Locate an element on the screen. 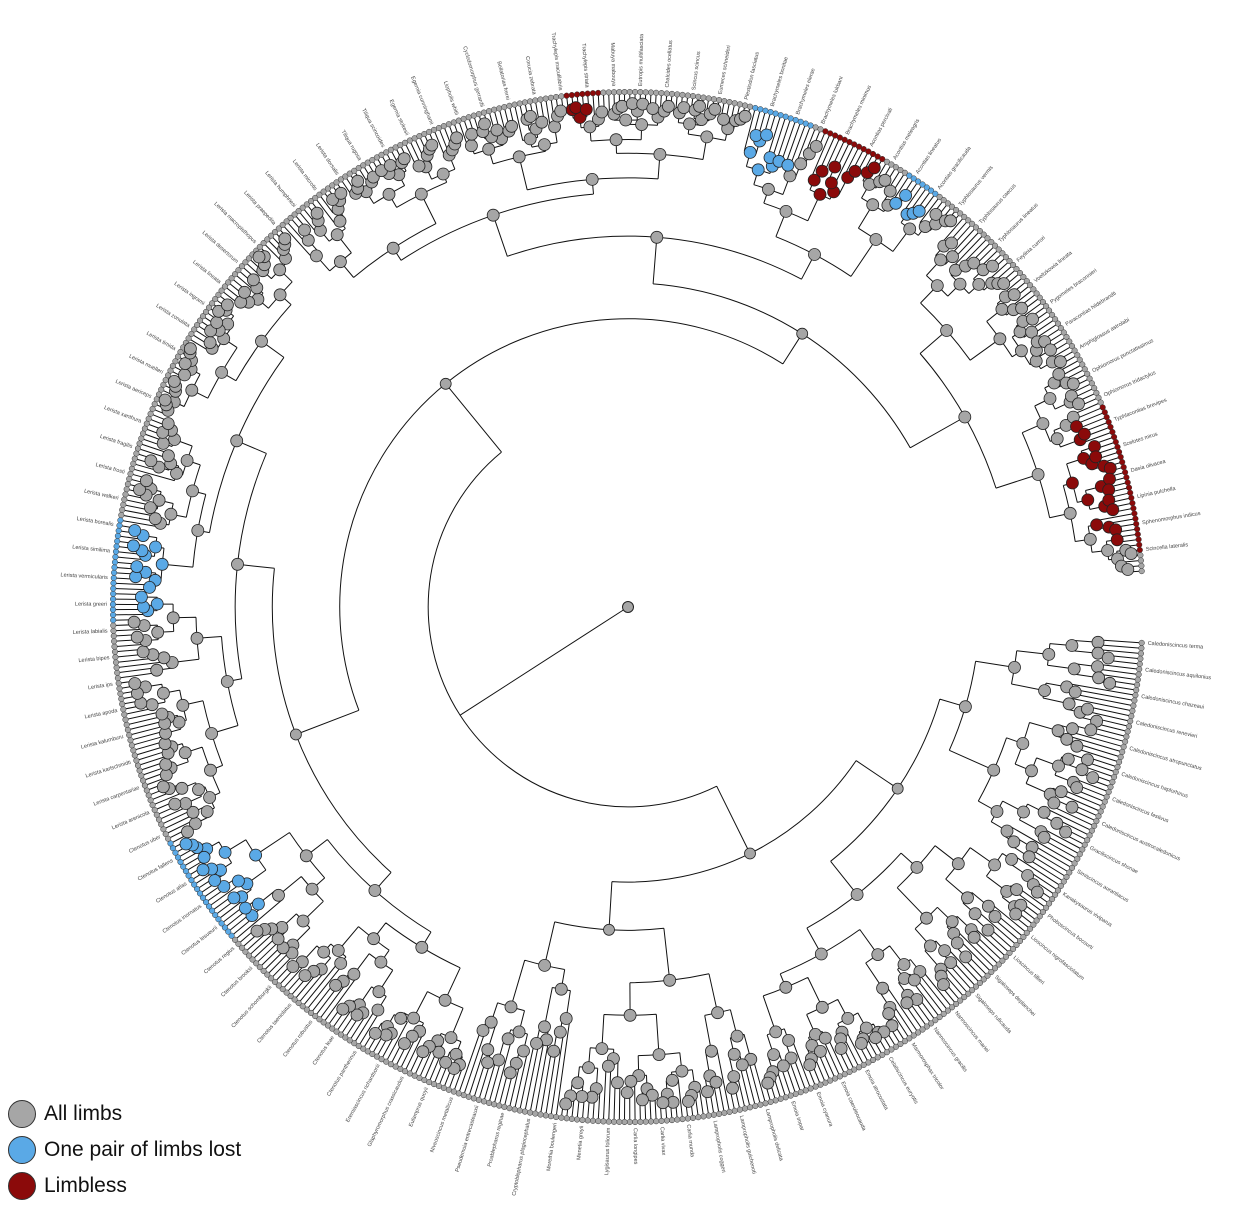 Image resolution: width=1237 pixels, height=1207 pixels. tip-label: Lerista desertorum is located at coordinates (220, 247).